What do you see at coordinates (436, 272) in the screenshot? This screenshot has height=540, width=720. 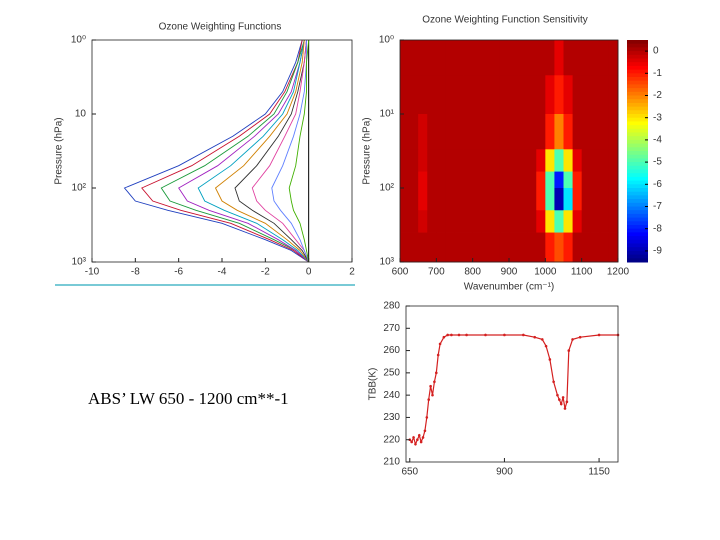 I see `x-tick-label: 700` at bounding box center [436, 272].